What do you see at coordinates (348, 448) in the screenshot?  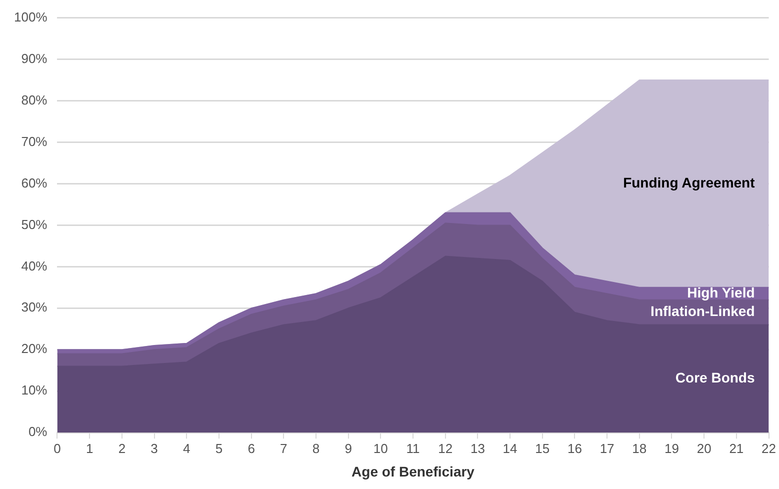 I see `x-tick-label: 9` at bounding box center [348, 448].